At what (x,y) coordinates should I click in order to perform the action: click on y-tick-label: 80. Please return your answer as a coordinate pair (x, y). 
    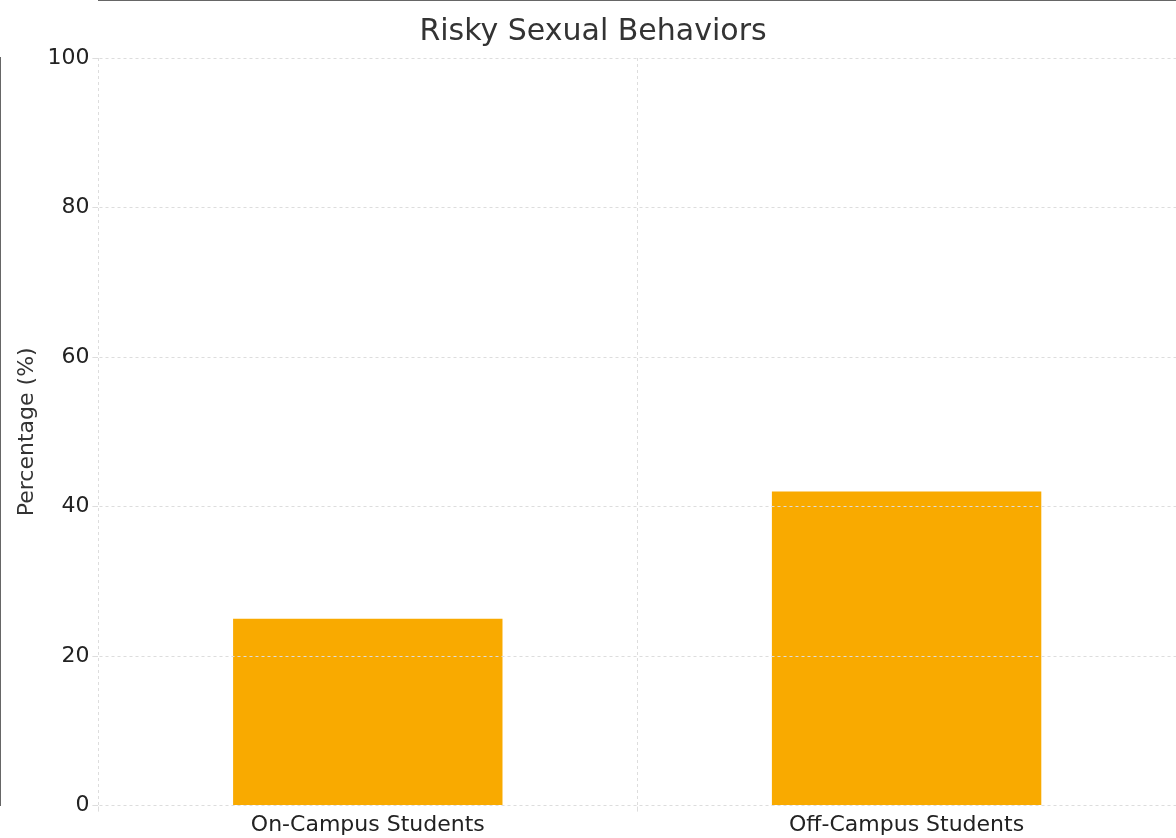
    Looking at the image, I should click on (75, 206).